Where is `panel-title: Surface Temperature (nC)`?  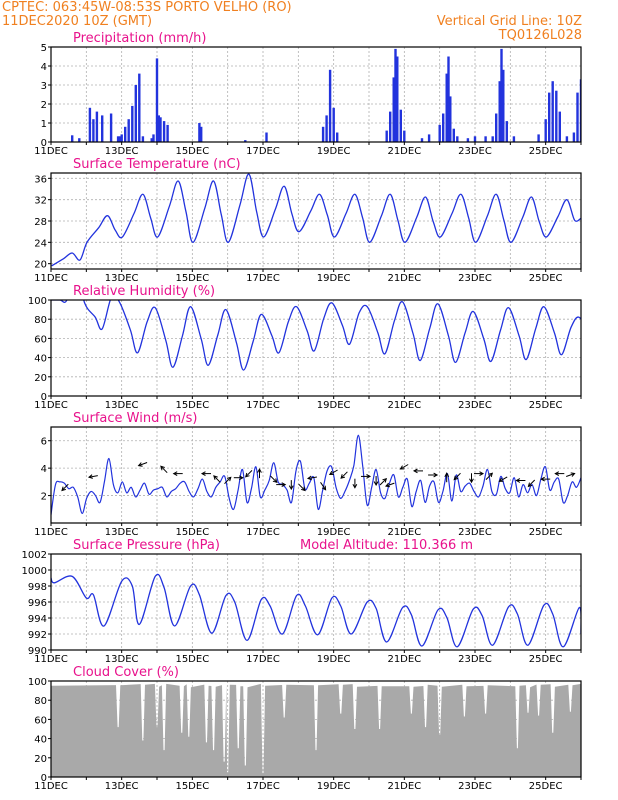 panel-title: Surface Temperature (nC) is located at coordinates (157, 164).